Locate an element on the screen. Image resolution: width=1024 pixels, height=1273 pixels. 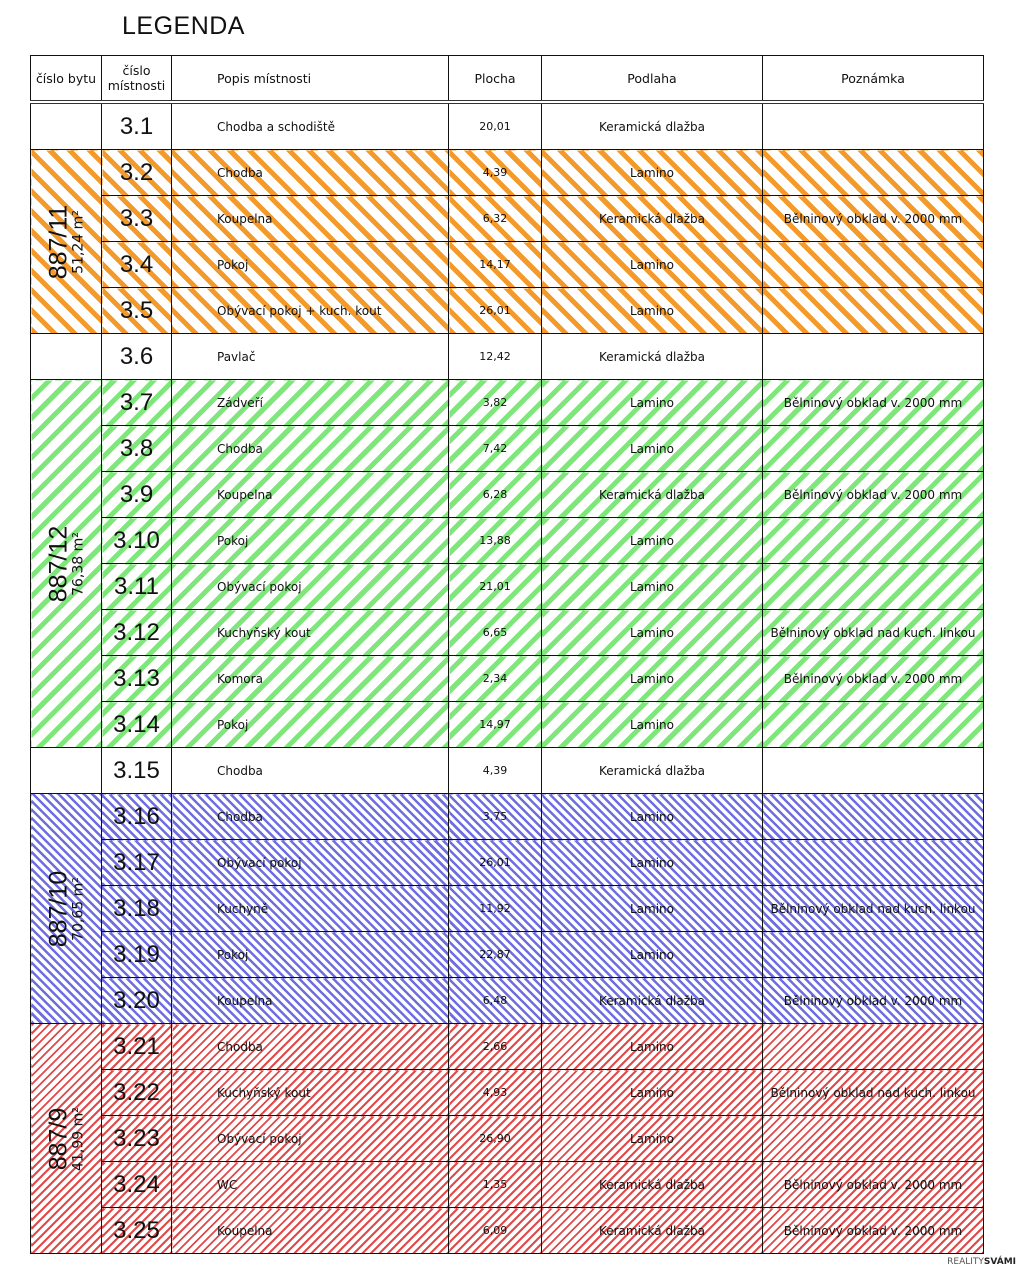
room-area: 26,01 is located at coordinates (495, 862).